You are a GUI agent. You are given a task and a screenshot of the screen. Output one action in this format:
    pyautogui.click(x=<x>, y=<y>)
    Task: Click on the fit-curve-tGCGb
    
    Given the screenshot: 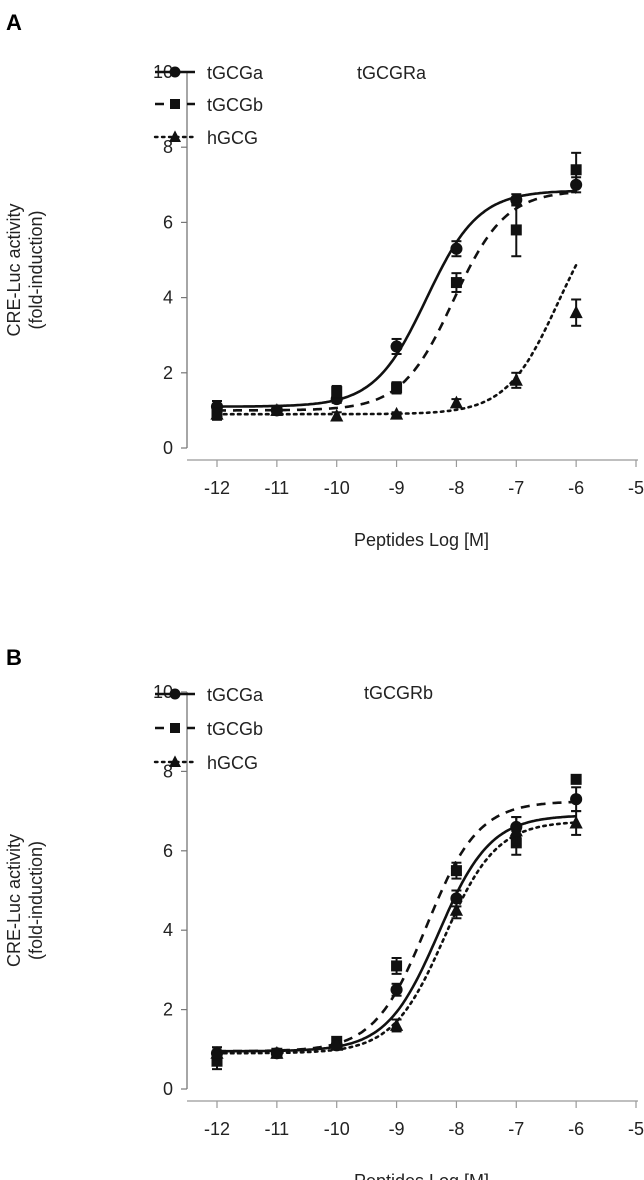 What is the action you would take?
    pyautogui.click(x=397, y=301)
    